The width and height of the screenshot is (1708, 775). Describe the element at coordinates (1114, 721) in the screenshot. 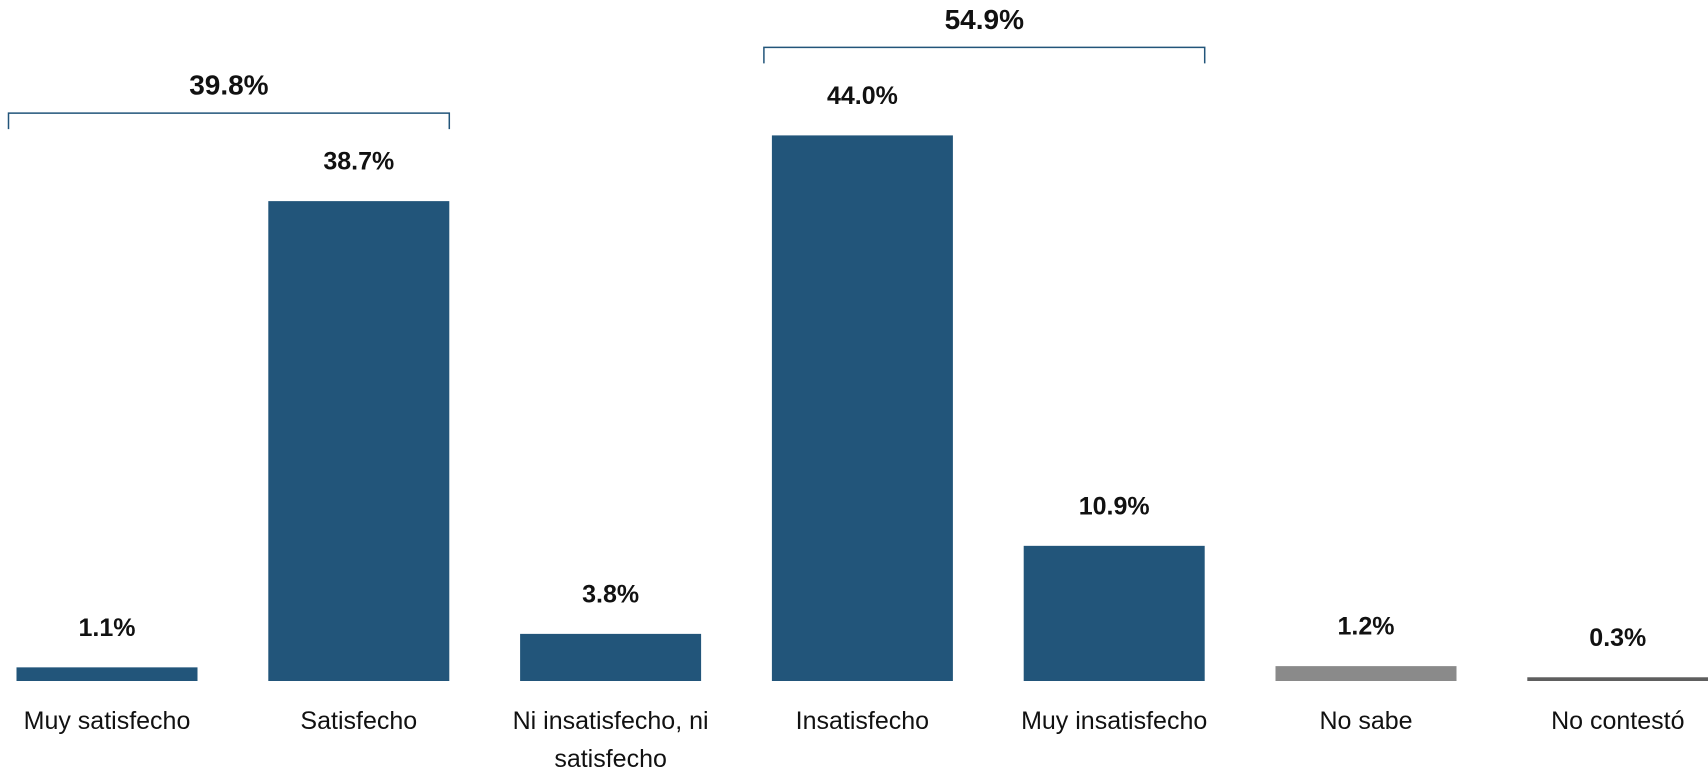

I see `x-tick-label: Muy insatisfecho` at that location.